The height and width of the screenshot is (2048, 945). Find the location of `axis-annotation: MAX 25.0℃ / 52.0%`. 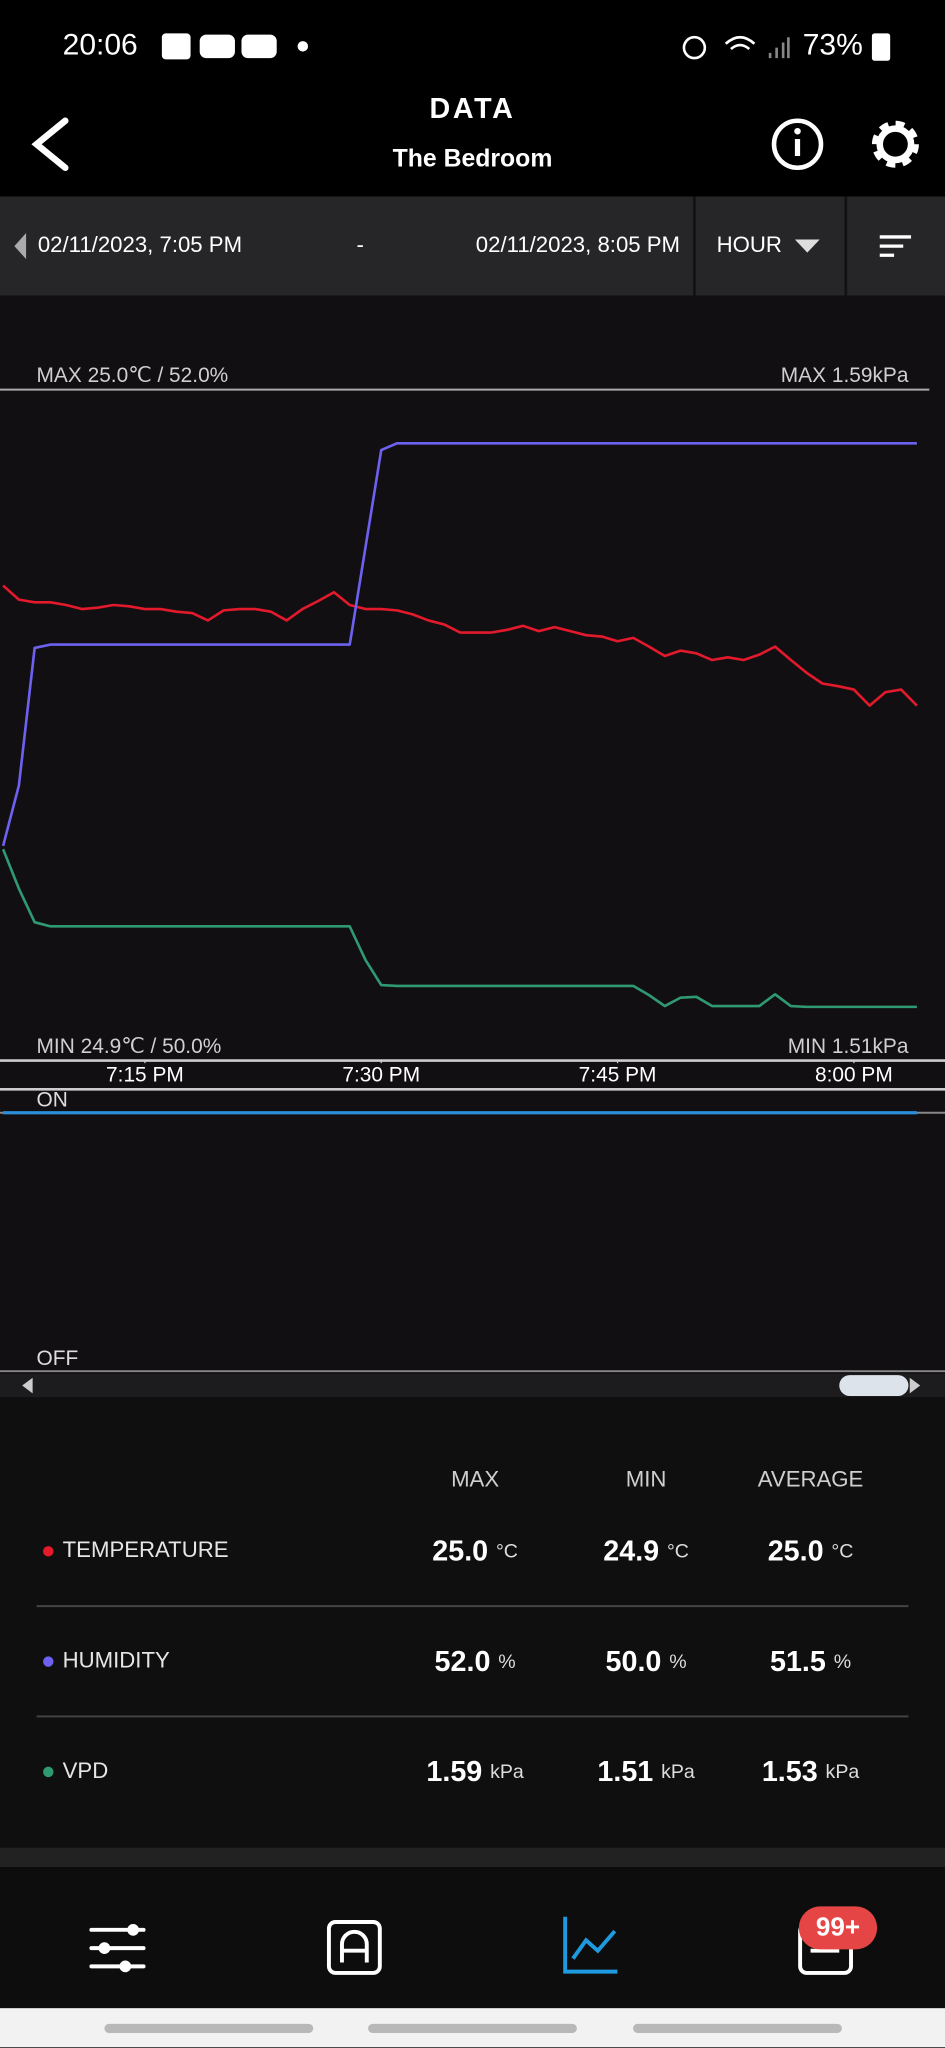

axis-annotation: MAX 25.0℃ / 52.0% is located at coordinates (133, 375).